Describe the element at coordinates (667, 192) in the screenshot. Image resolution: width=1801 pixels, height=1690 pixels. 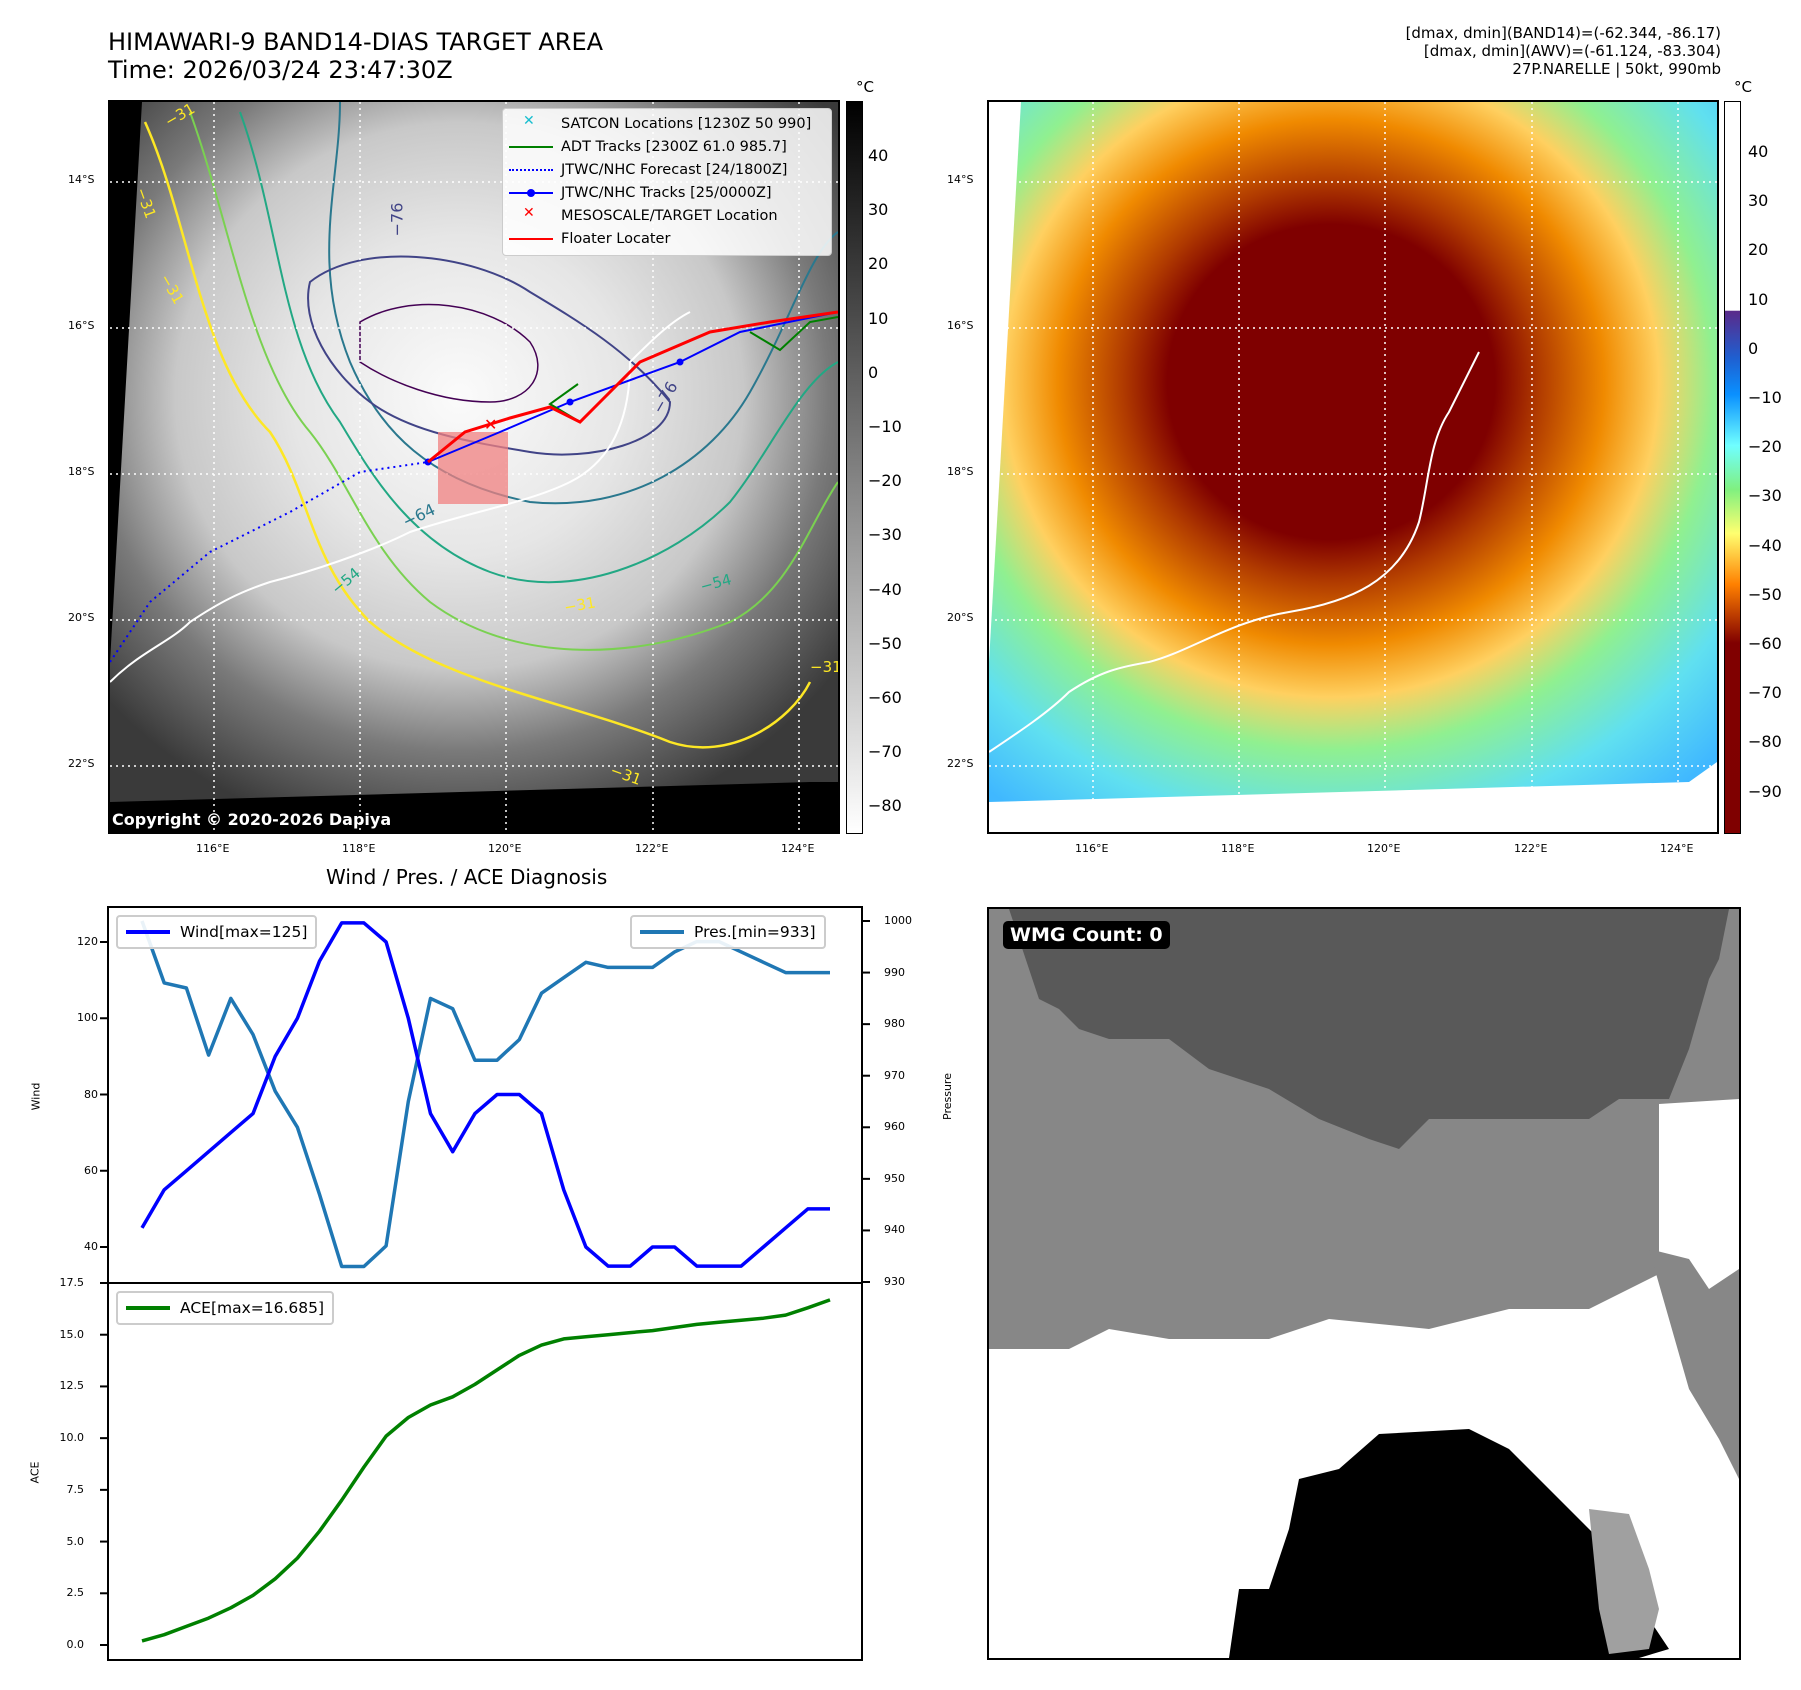
I see `legend-item-jtwc-tracks: JTWC/NHC Tracks [25/0000Z]` at that location.